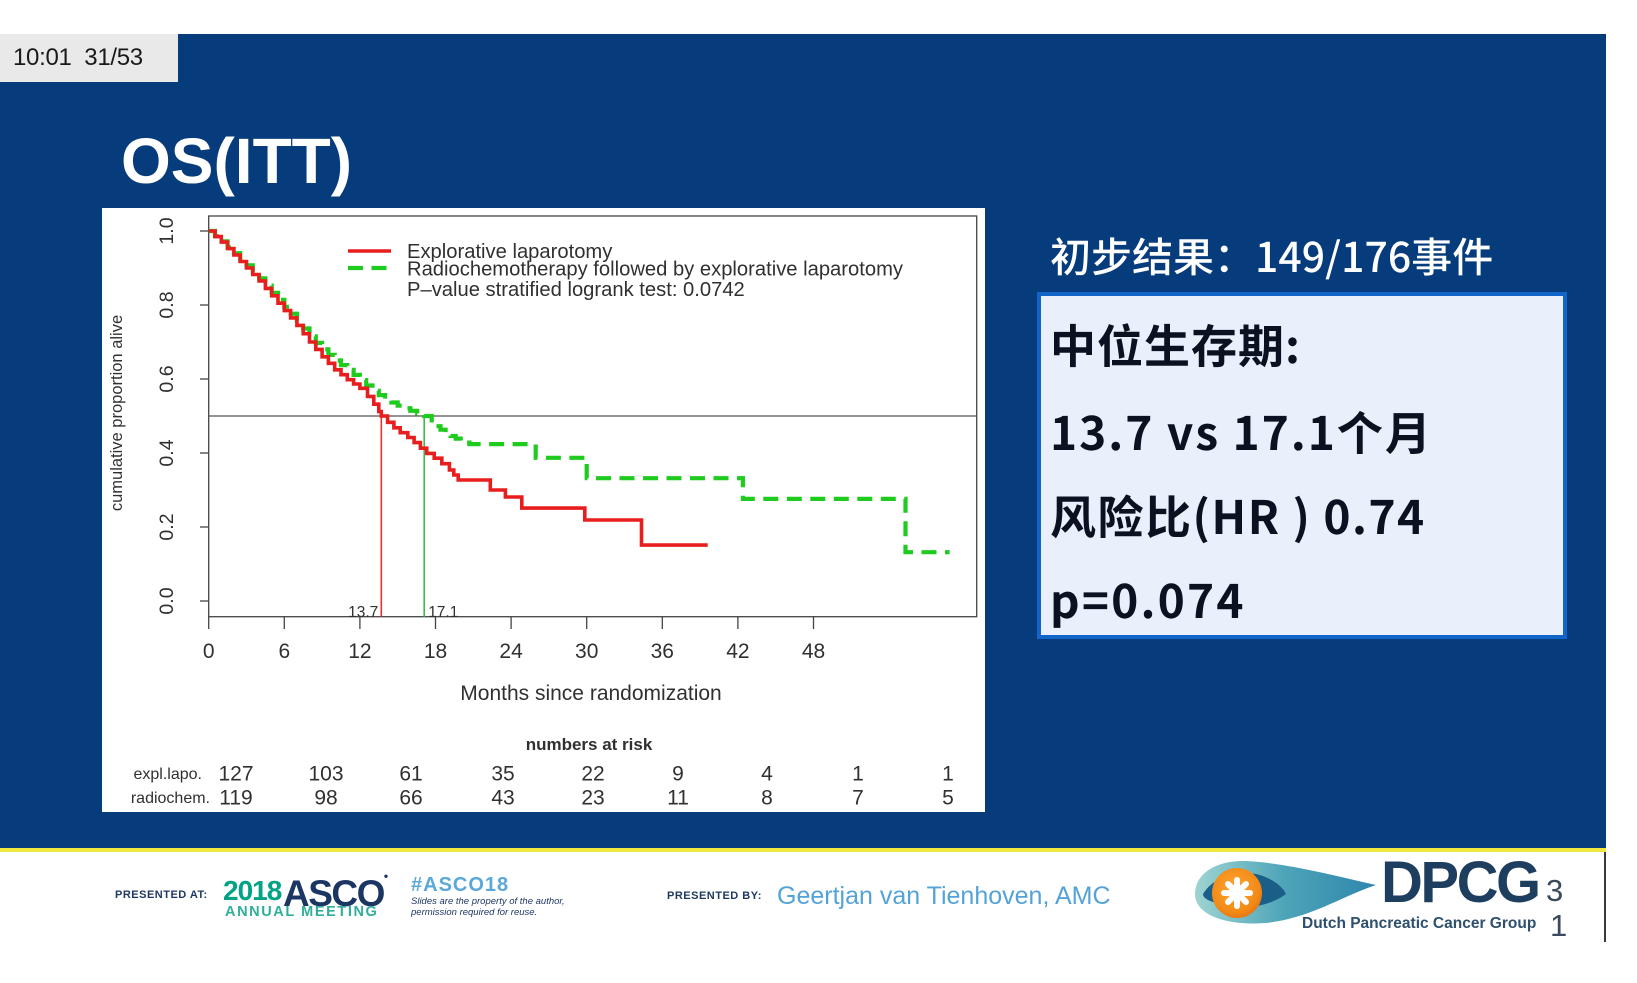 This screenshot has width=1637, height=983. What do you see at coordinates (510, 252) in the screenshot?
I see `svg-text: Explorative laparotomy` at bounding box center [510, 252].